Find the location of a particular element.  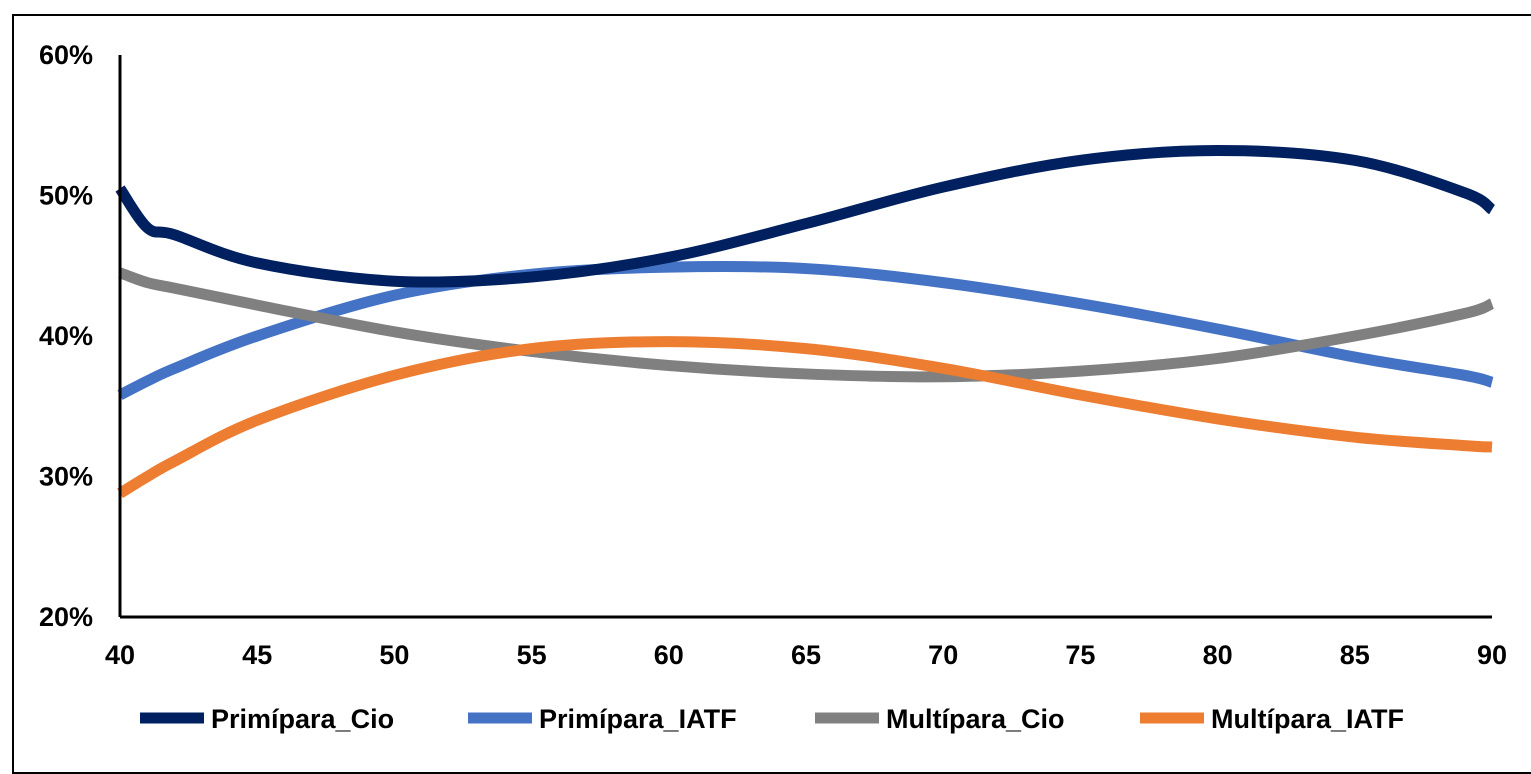

x-tick-labels: 40 45 50 55 60 65 70 75 80 85 90 is located at coordinates (806, 655).